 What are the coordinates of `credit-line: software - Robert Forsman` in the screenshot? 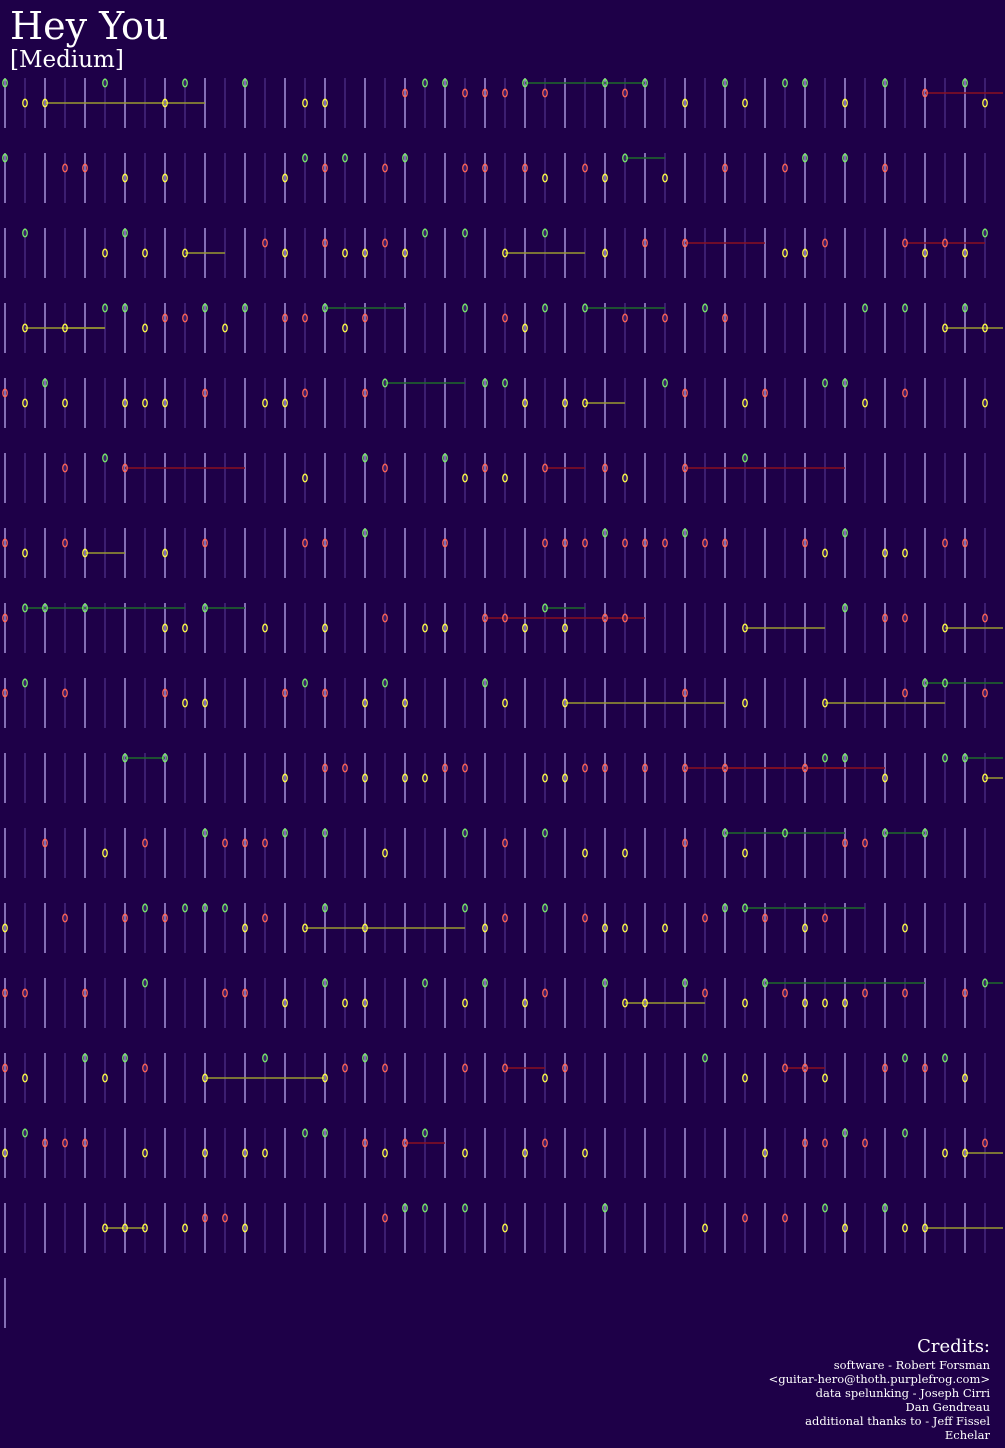 It's located at (911, 1365).